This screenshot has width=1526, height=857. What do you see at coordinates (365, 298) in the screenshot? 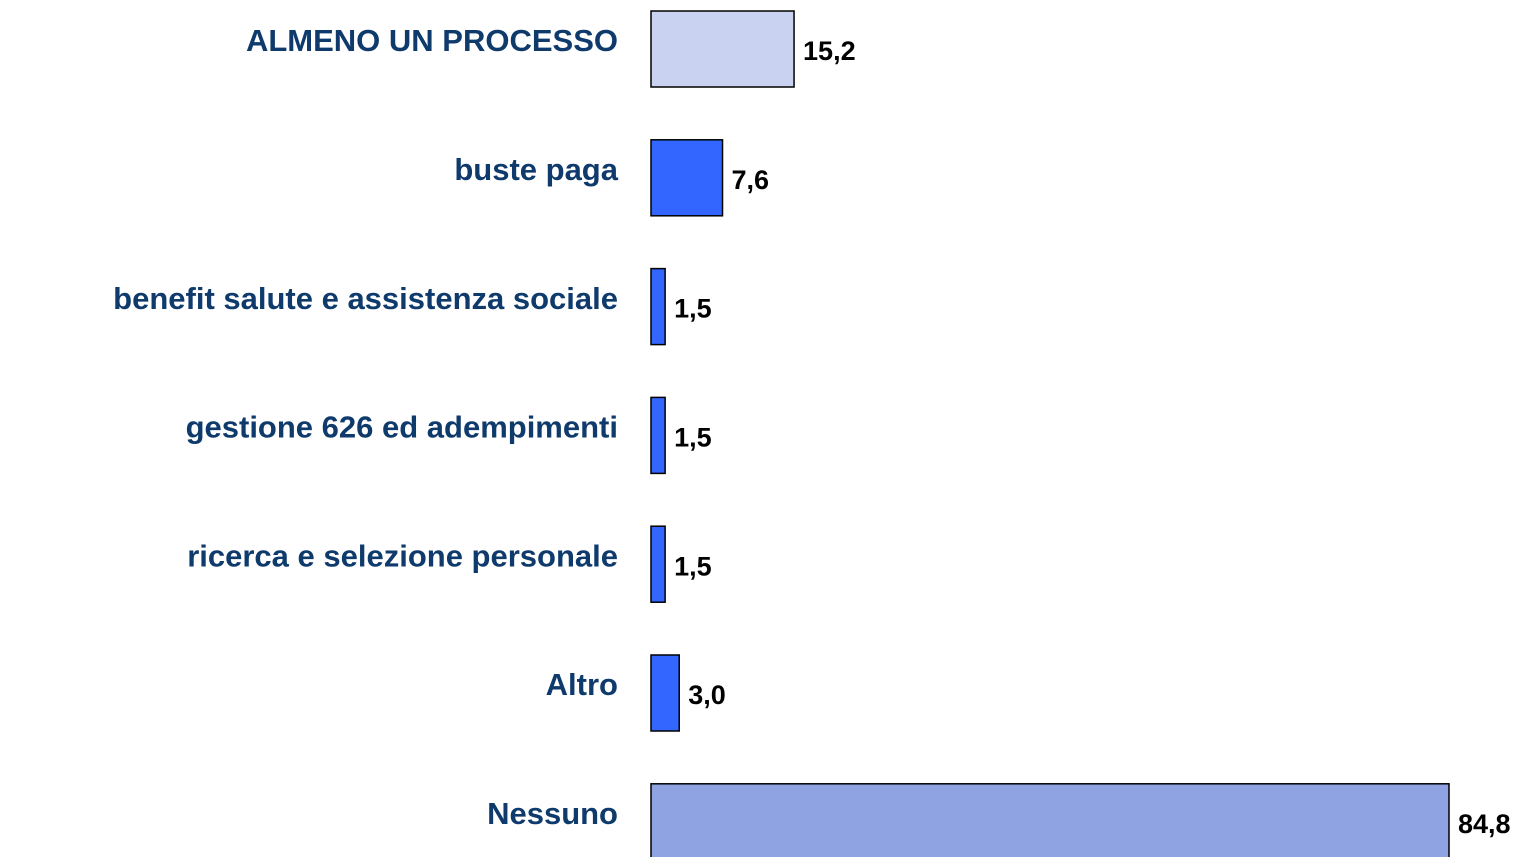
I see `category-label: benefit salute e assistenza sociale` at bounding box center [365, 298].